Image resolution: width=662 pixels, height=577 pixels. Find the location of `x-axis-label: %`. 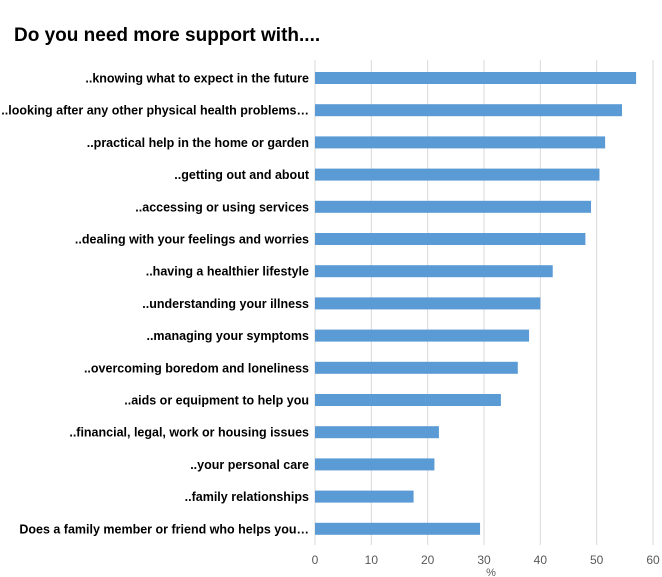

x-axis-label: % is located at coordinates (491, 572).